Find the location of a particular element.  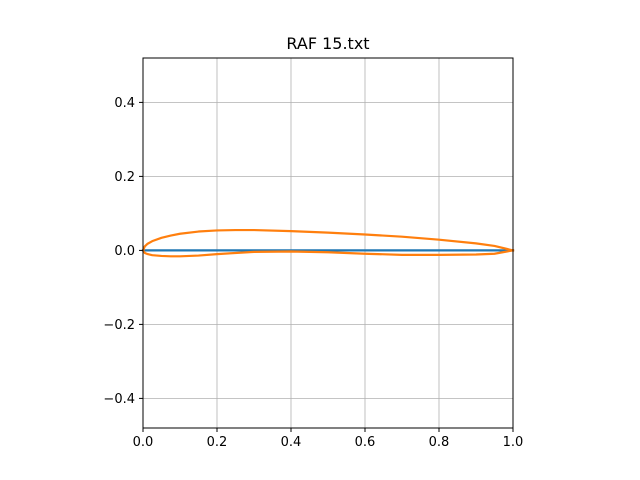

x-tick-label: 0.6 is located at coordinates (365, 442).